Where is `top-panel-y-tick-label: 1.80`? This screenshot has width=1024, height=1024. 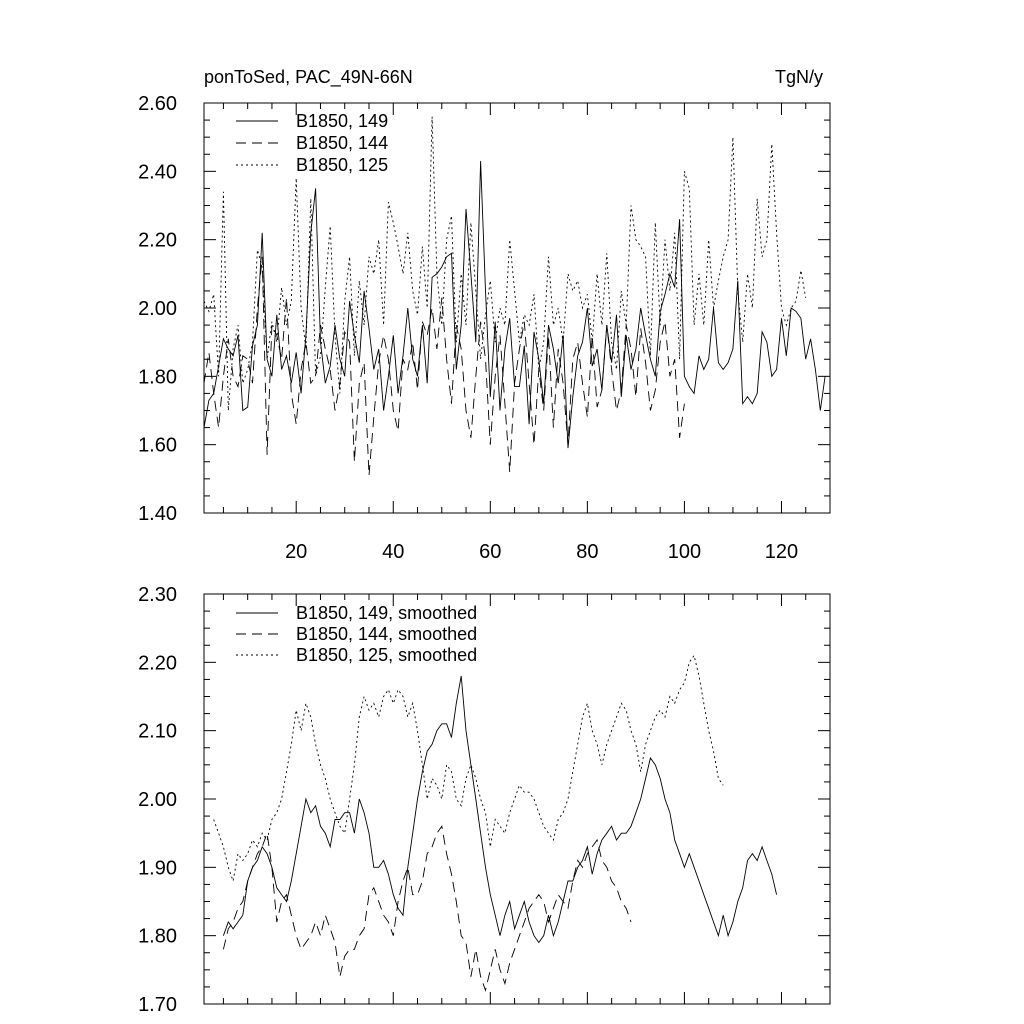
top-panel-y-tick-label: 1.80 is located at coordinates (157, 377).